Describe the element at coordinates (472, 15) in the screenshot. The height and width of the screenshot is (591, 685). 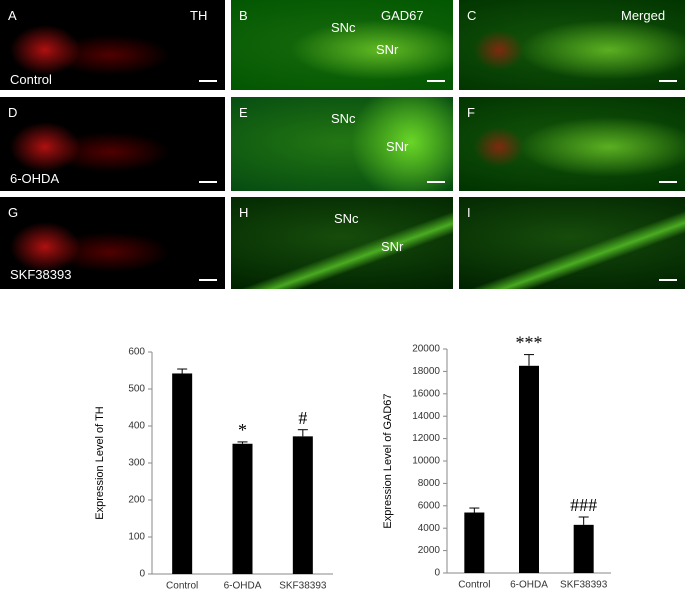
I see `panel-letter: C` at that location.